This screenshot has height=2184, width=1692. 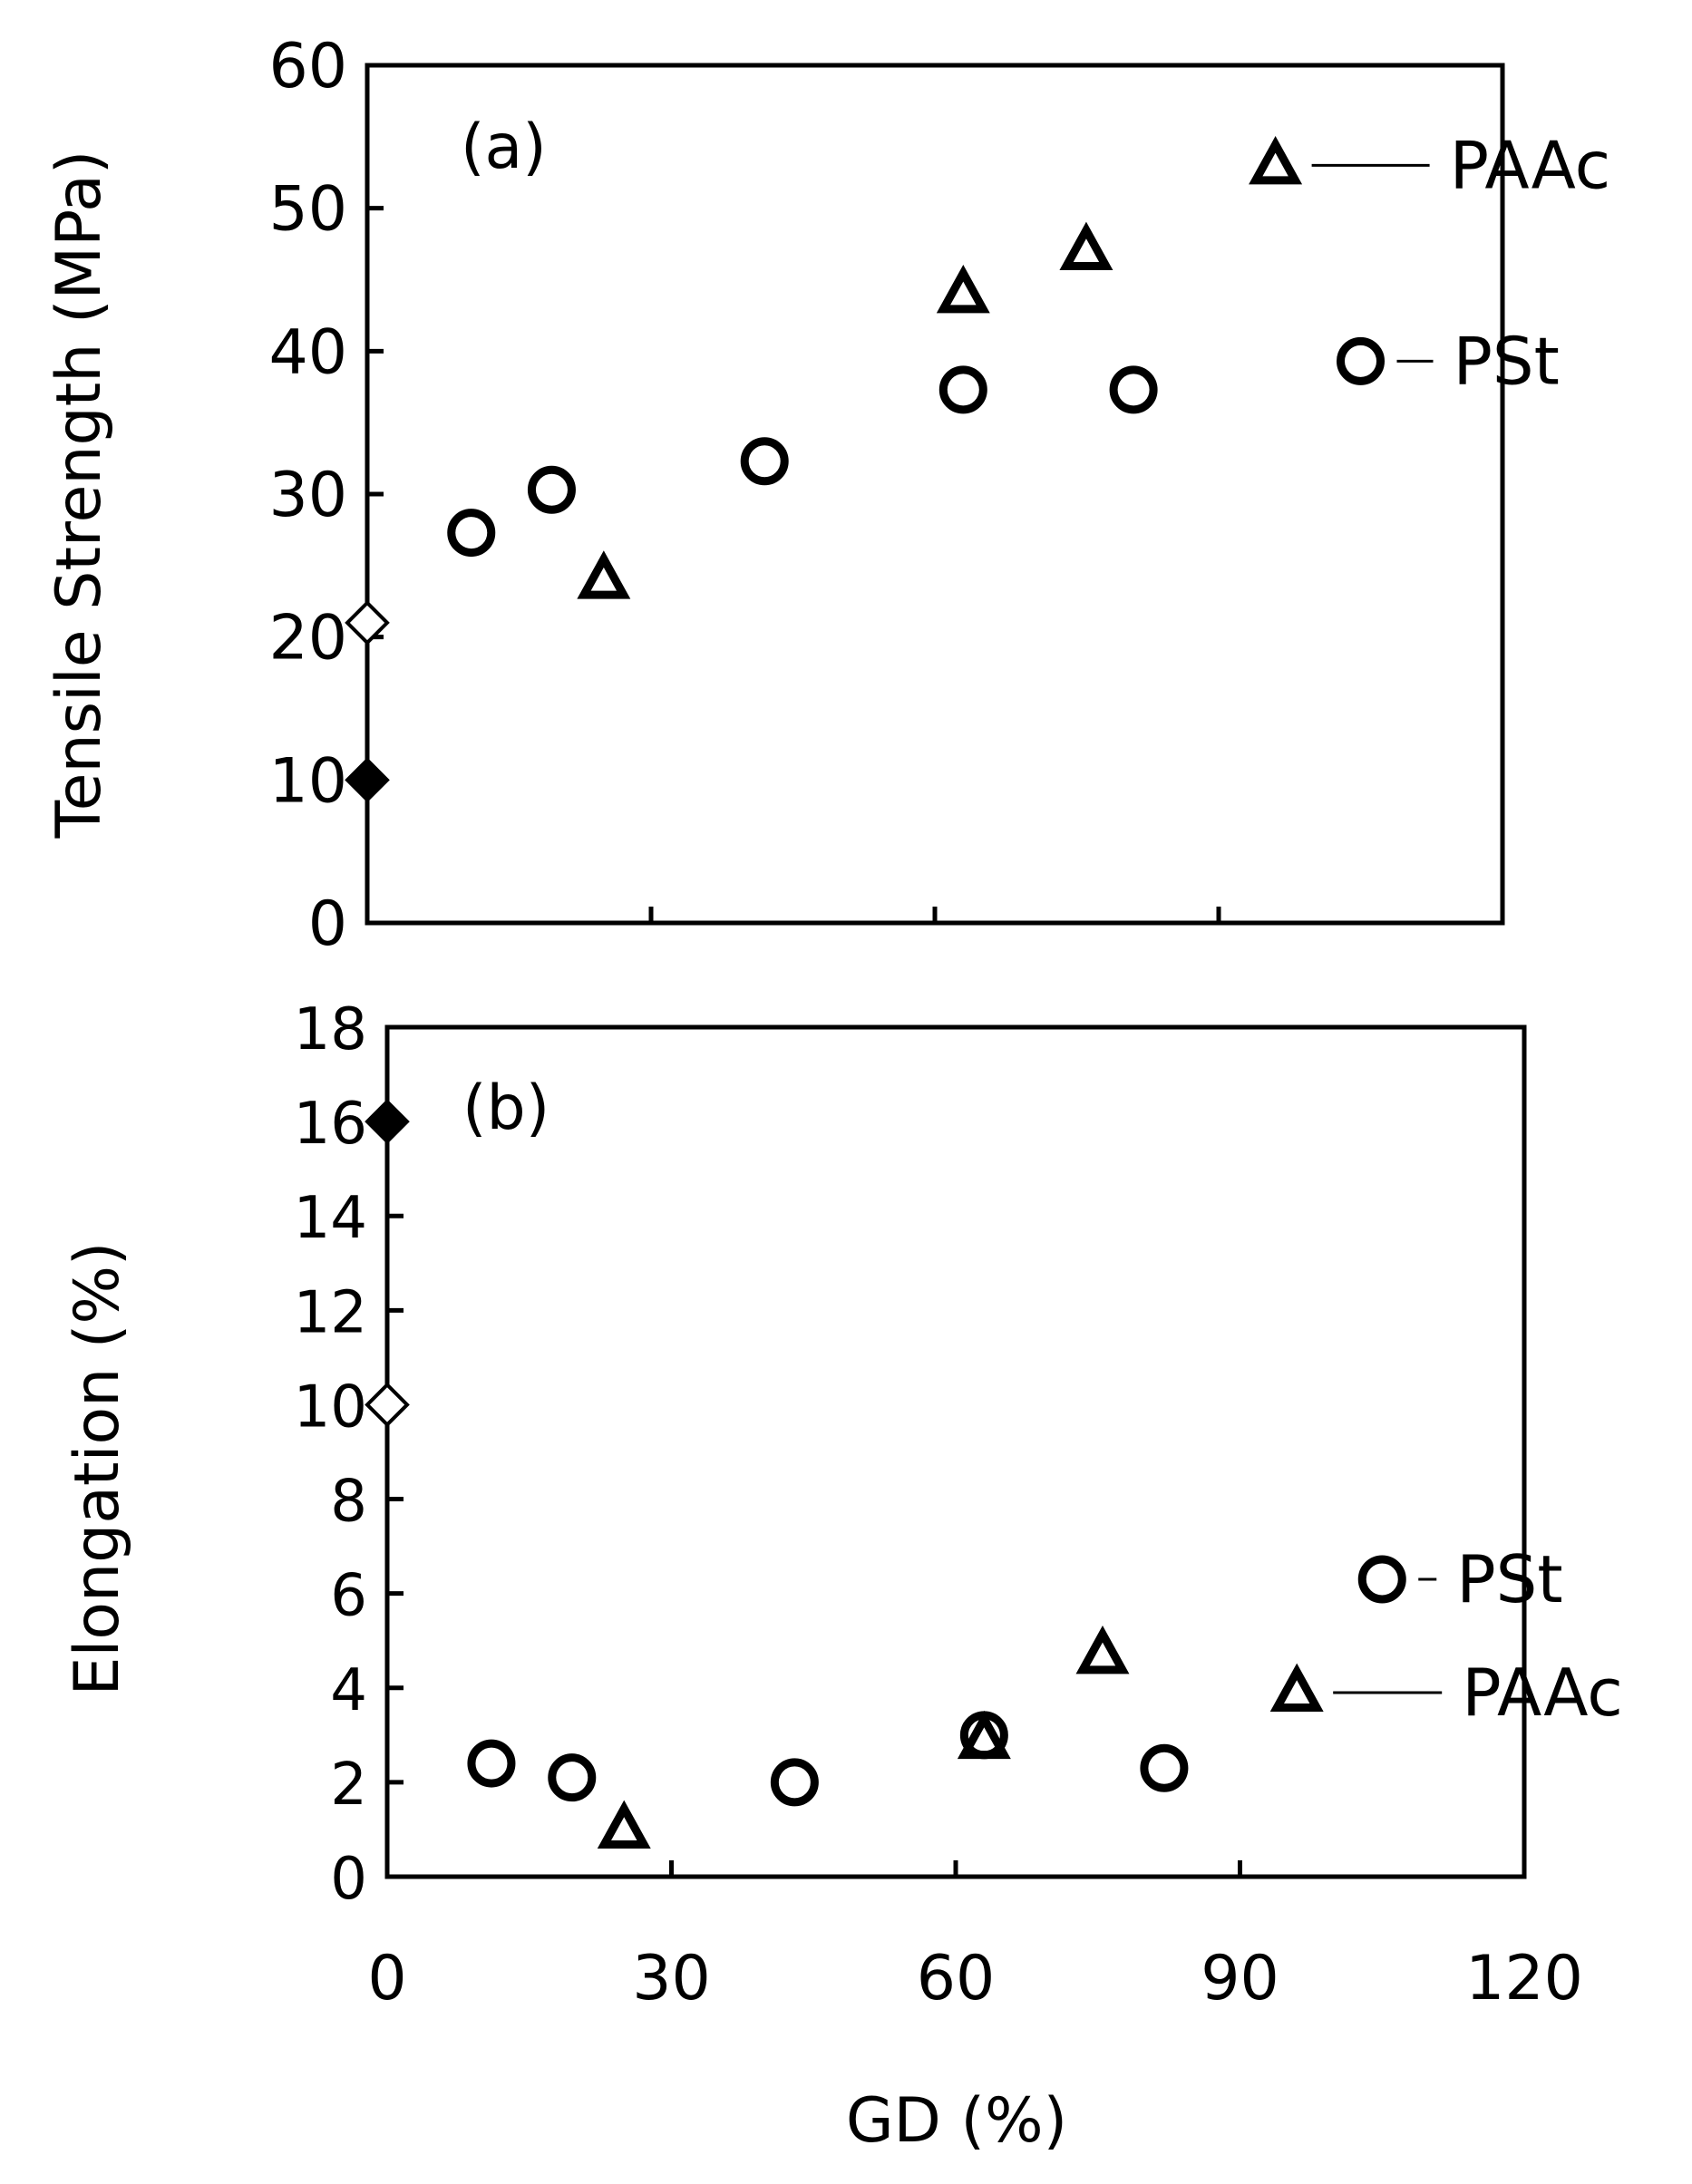 What do you see at coordinates (308, 495) in the screenshot?
I see `panel-a-y-tick-label: 30` at bounding box center [308, 495].